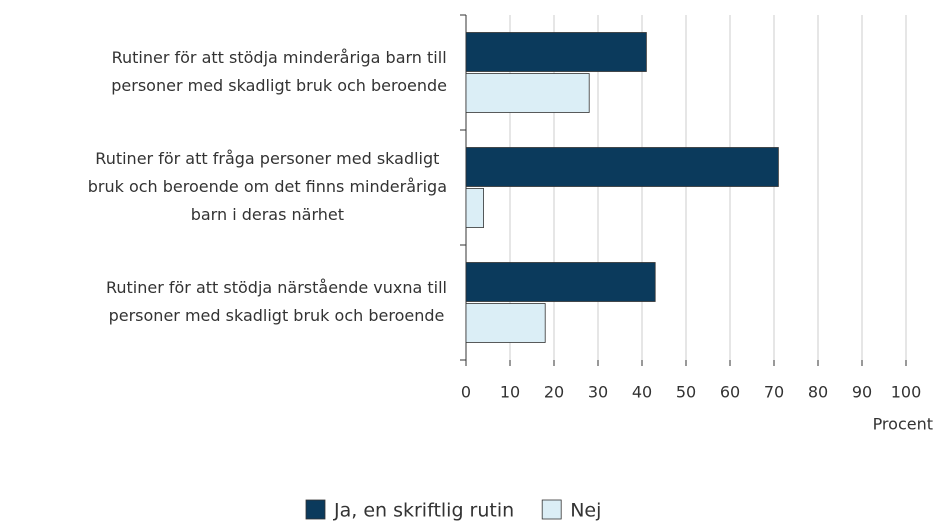 The height and width of the screenshot is (524, 935). What do you see at coordinates (906, 392) in the screenshot?
I see `x-tick-label: 100` at bounding box center [906, 392].